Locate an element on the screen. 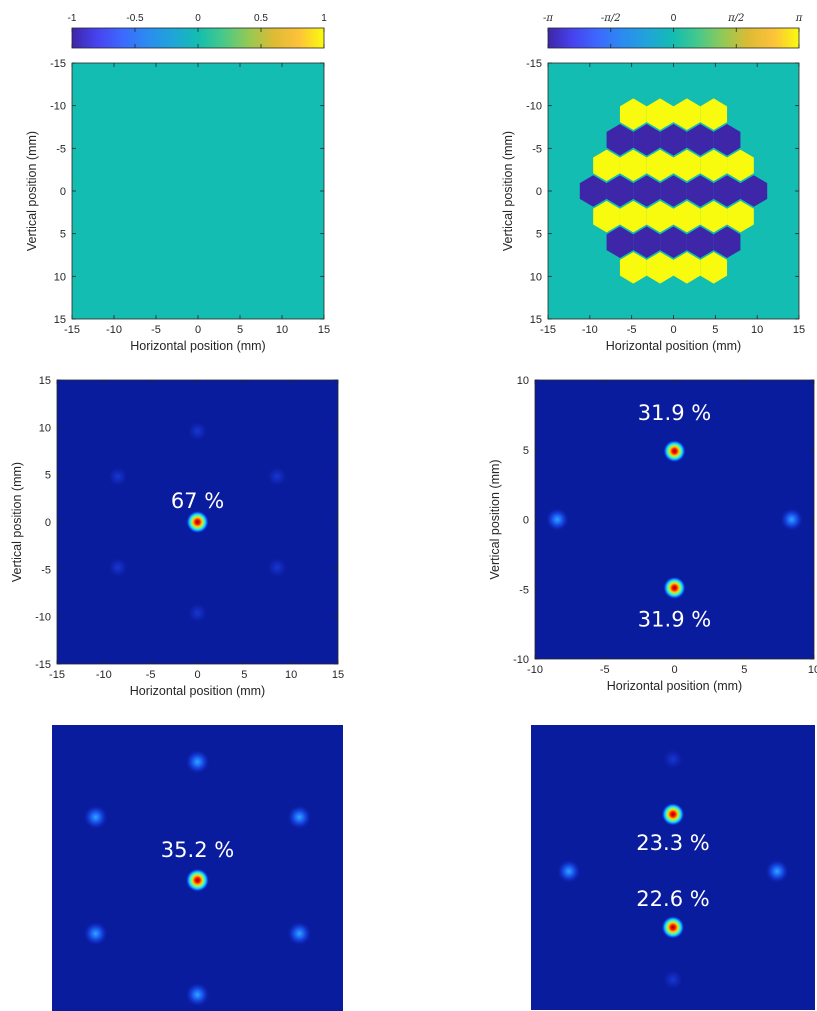 The height and width of the screenshot is (1011, 817). colorbar-tick-label: 1 is located at coordinates (324, 18).